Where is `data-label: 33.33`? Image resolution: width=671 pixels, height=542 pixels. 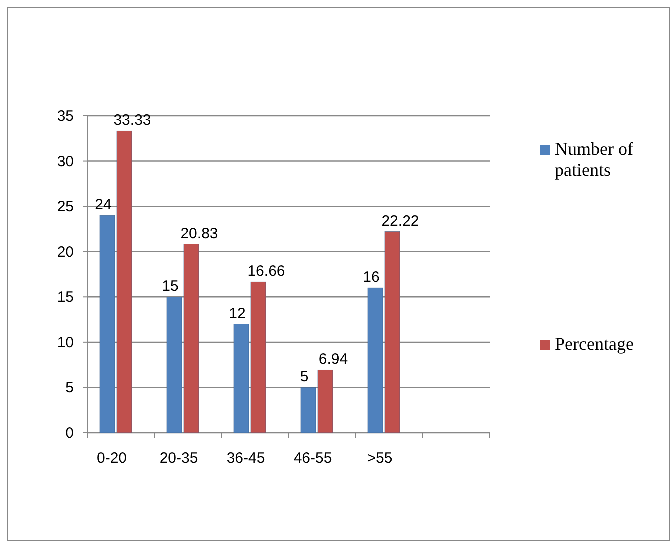 data-label: 33.33 is located at coordinates (133, 121).